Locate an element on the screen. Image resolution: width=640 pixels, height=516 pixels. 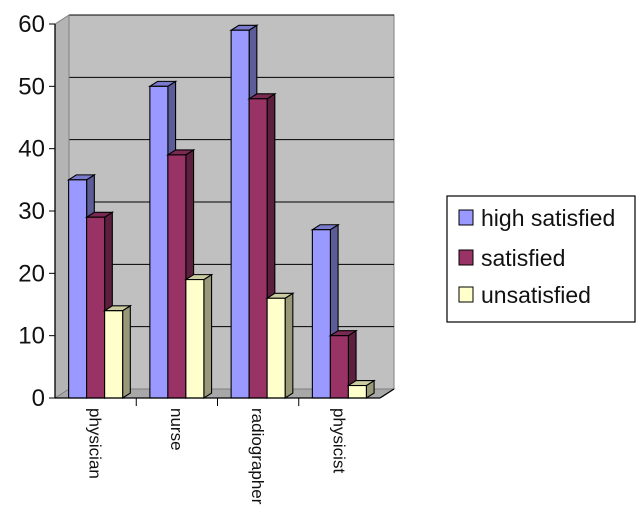
legend-box is located at coordinates (541, 259).